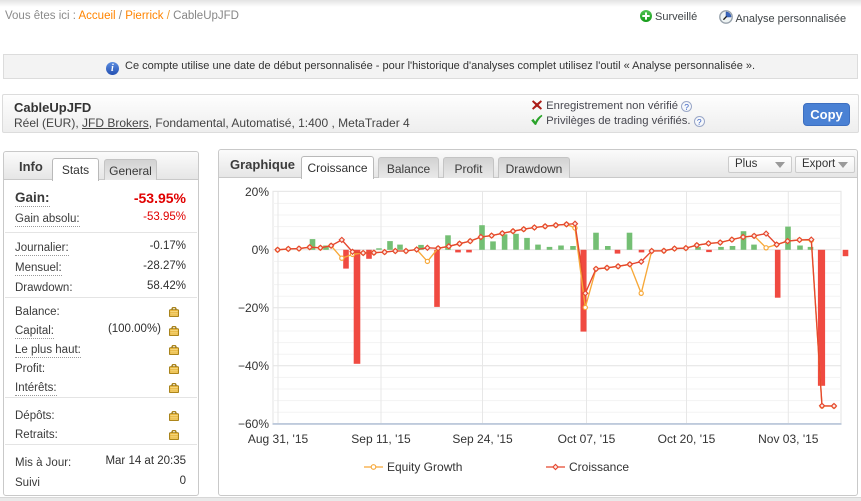 The height and width of the screenshot is (501, 861). Describe the element at coordinates (687, 439) in the screenshot. I see `svg-text: Oct 20, '15` at that location.